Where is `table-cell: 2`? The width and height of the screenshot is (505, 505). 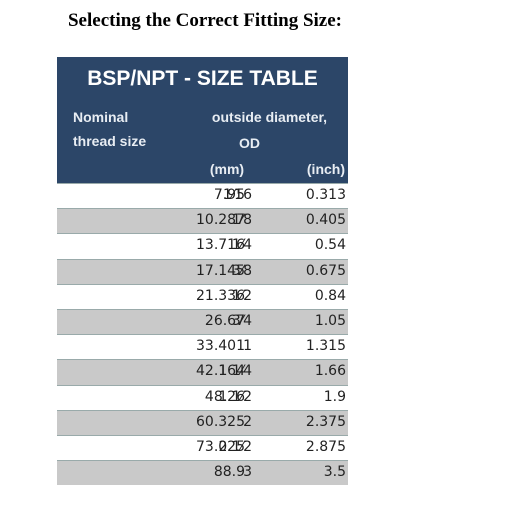
table-cell: 2 is located at coordinates (247, 421).